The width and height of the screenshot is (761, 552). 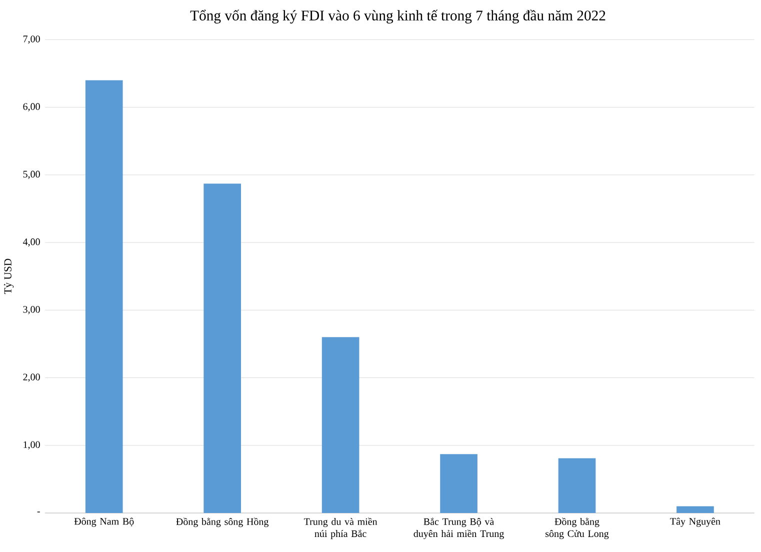 I want to click on x-tick-label: Bắc Trung Bộ và duyên hải miền Trung, so click(x=459, y=529).